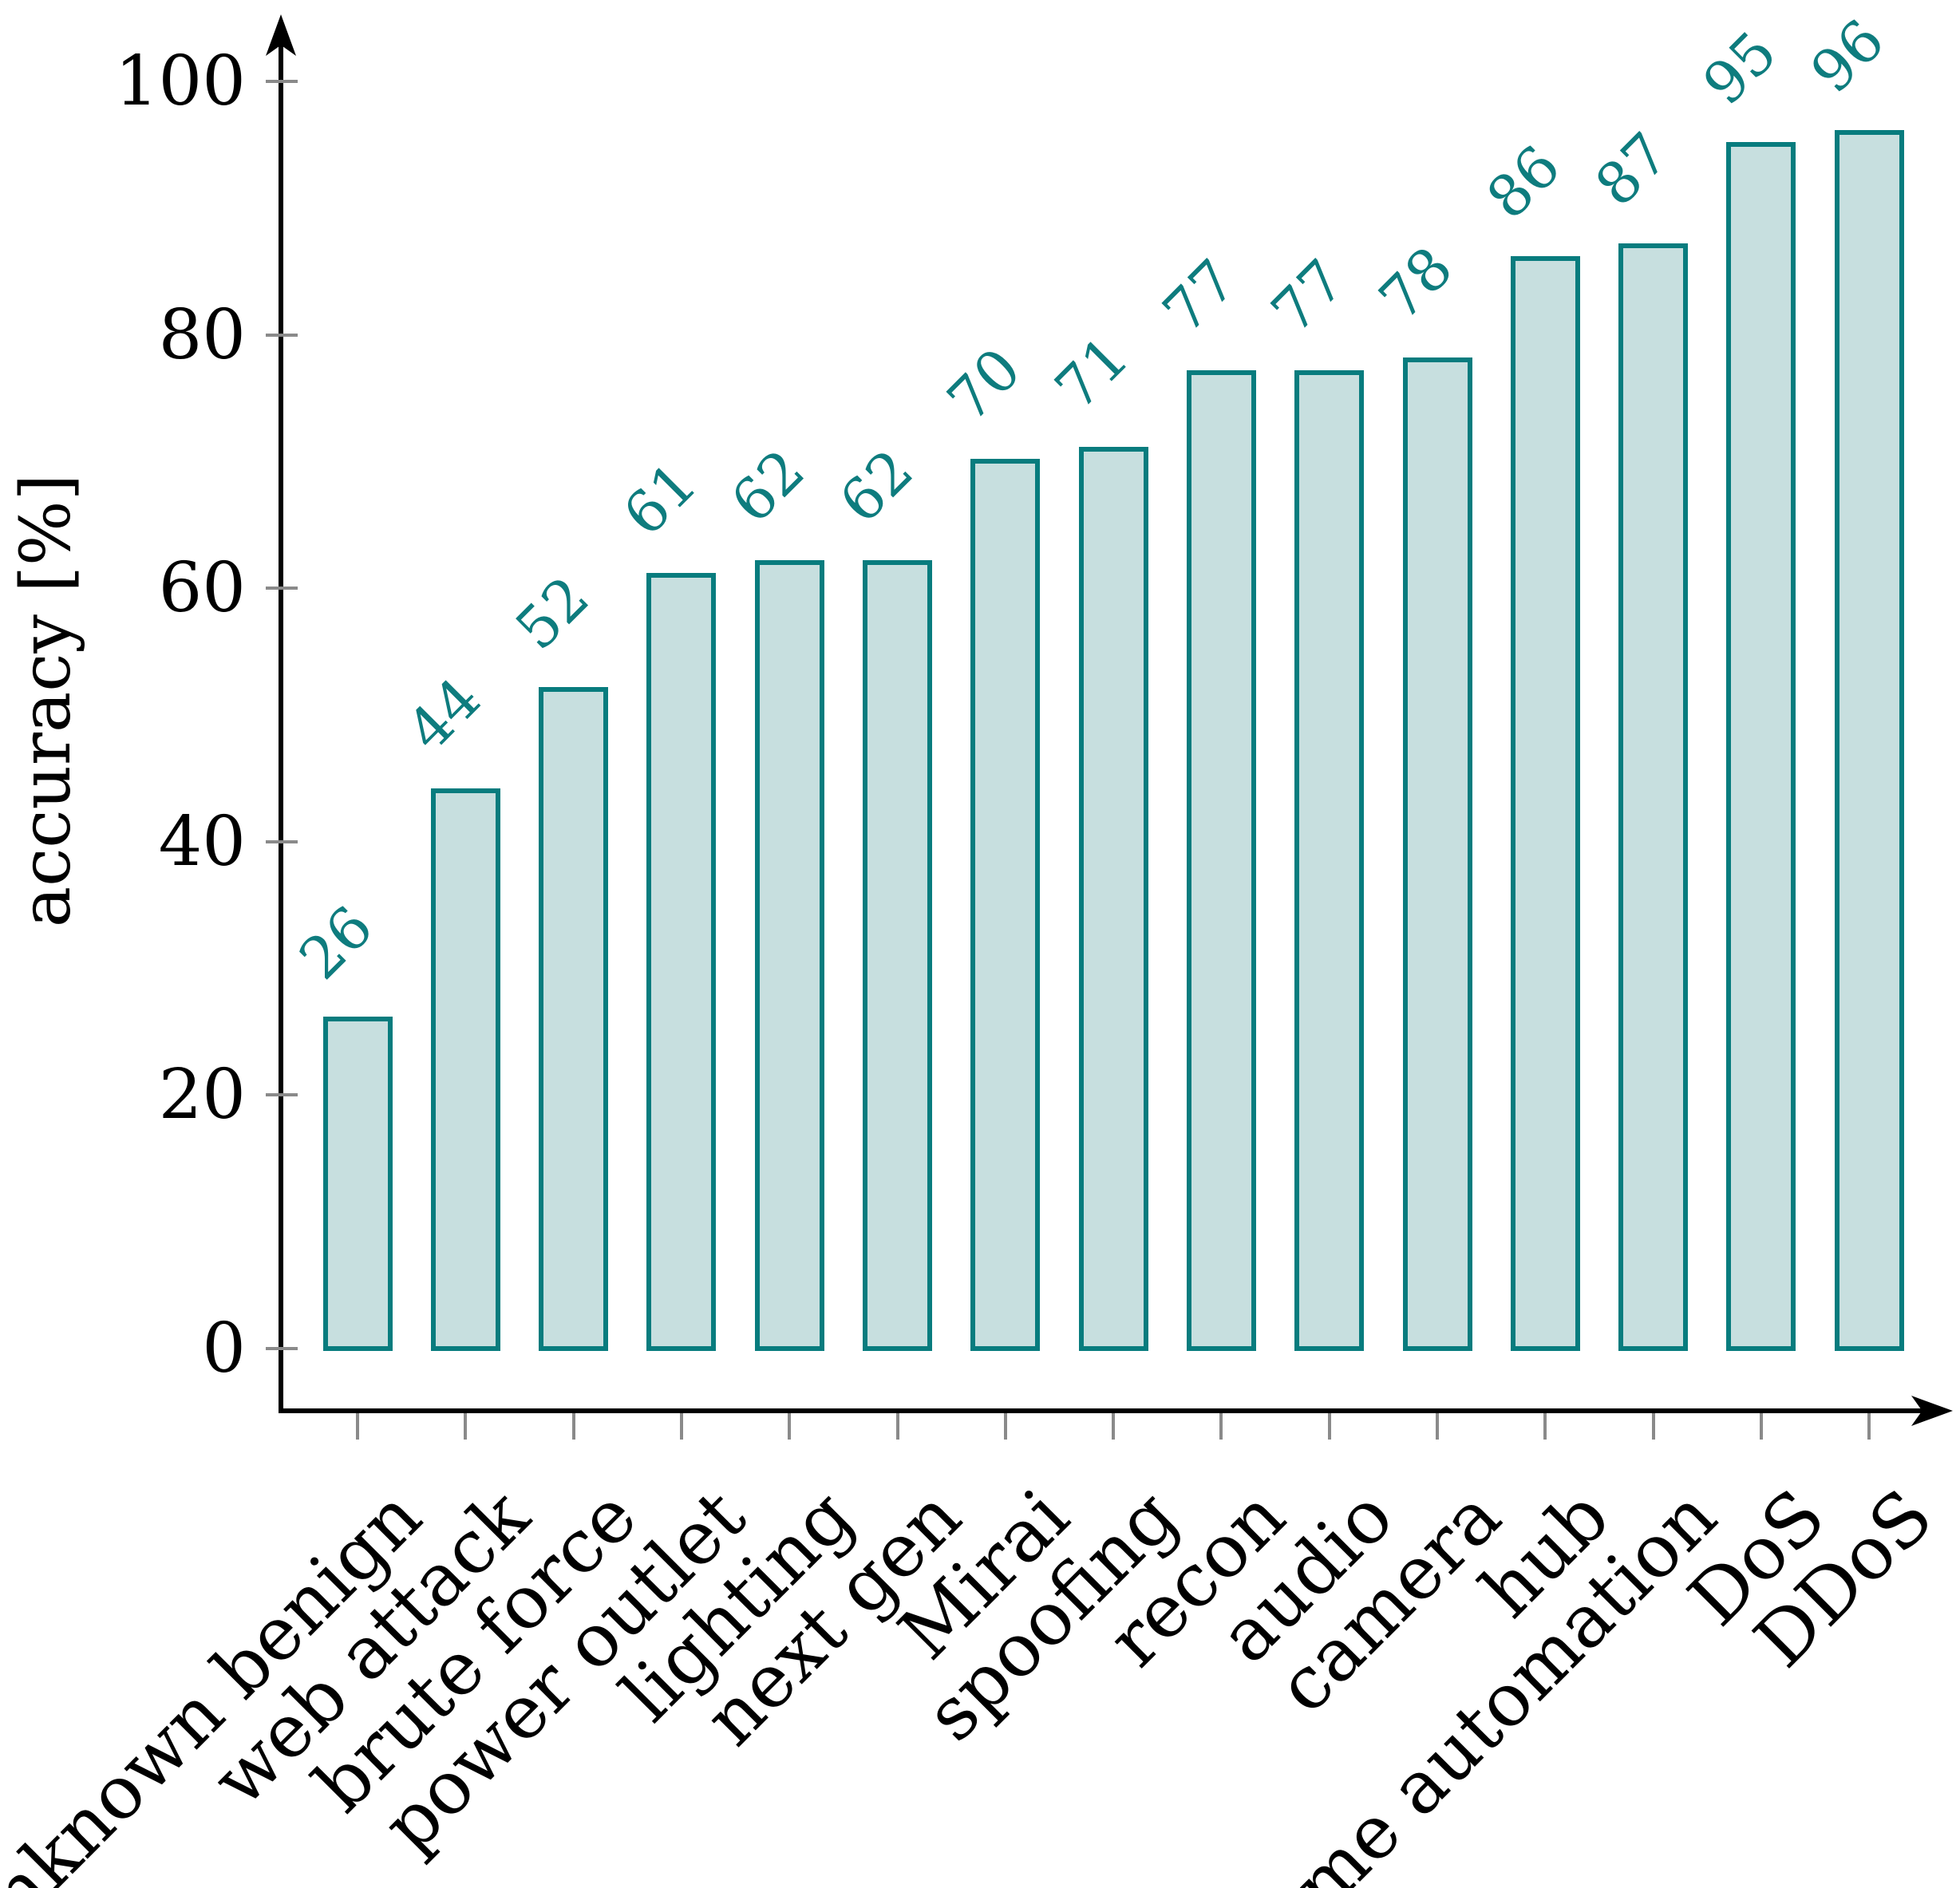 The height and width of the screenshot is (1888, 1960). Describe the element at coordinates (1848, 55) in the screenshot. I see `bar-value-label: 96` at that location.